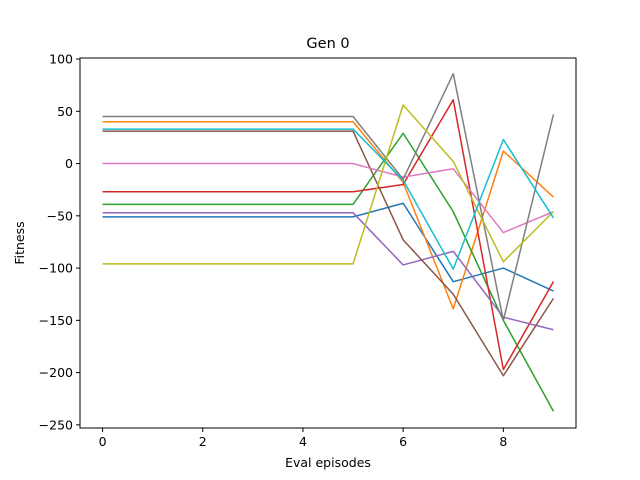 Image resolution: width=640 pixels, height=480 pixels. I want to click on y-tick-label: −200, so click(56, 372).